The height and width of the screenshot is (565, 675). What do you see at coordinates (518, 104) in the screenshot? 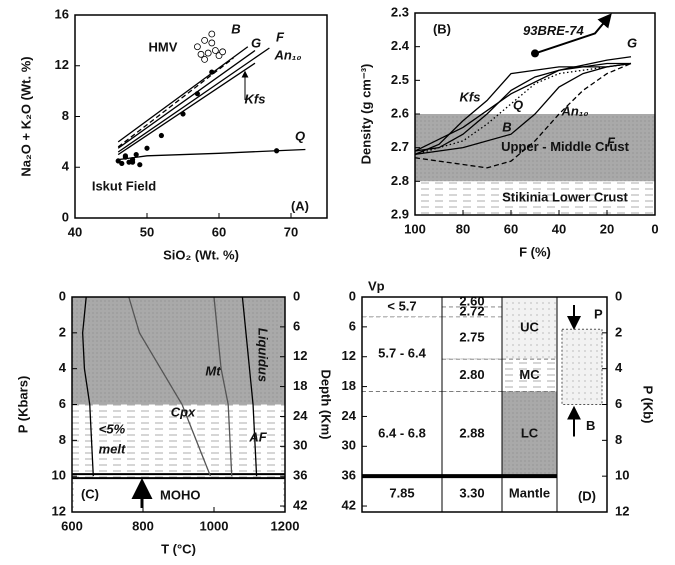
I see `series-label: Q` at bounding box center [518, 104].